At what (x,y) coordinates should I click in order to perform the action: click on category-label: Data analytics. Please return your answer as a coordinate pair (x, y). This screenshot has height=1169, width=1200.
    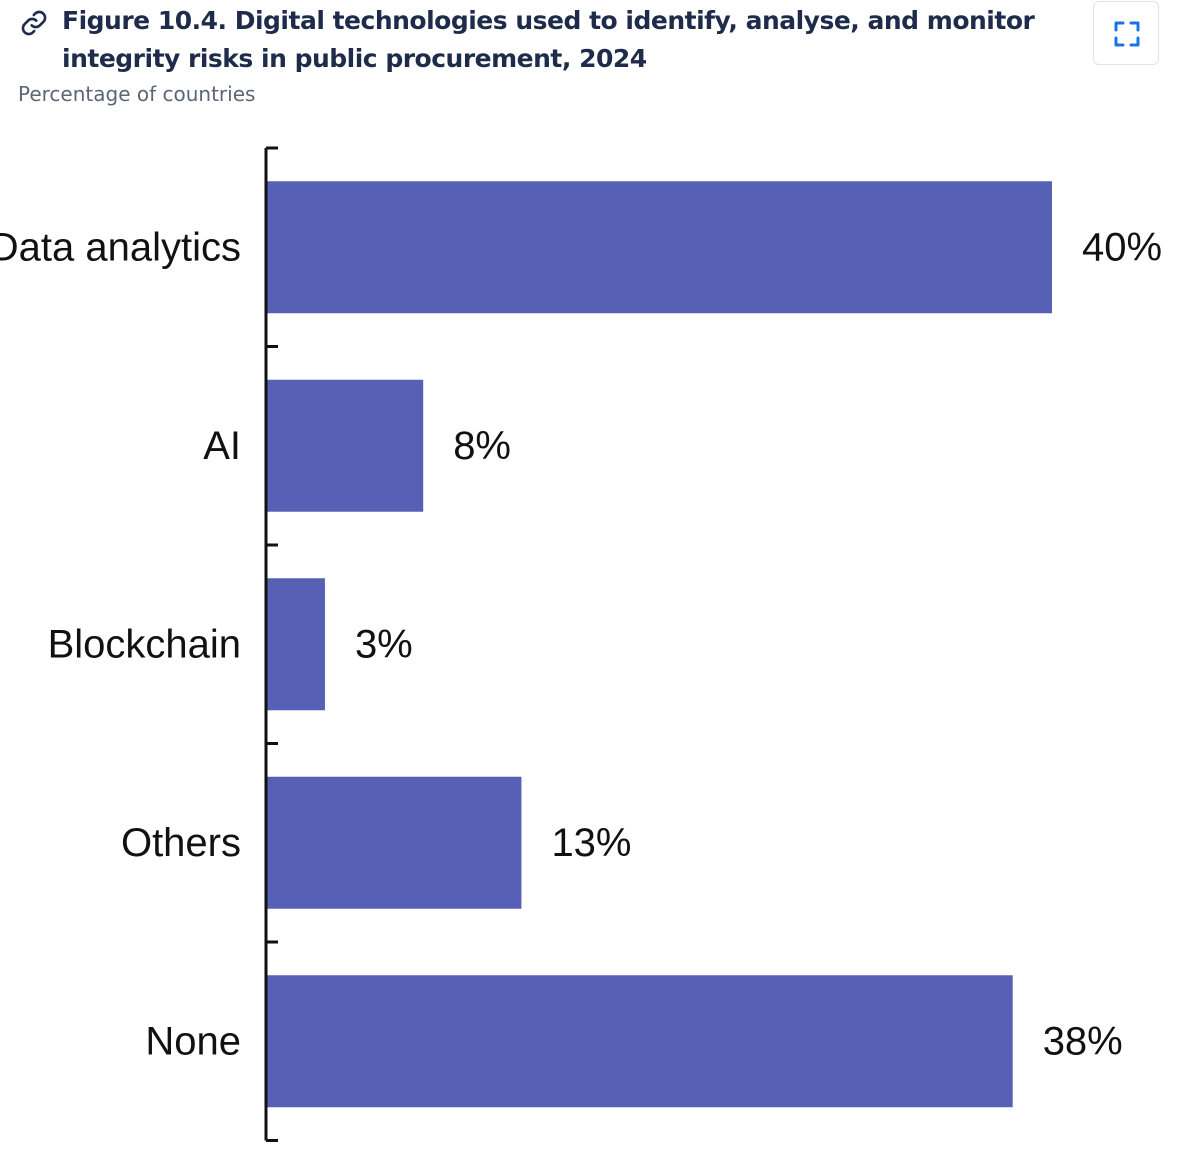
    Looking at the image, I should click on (120, 247).